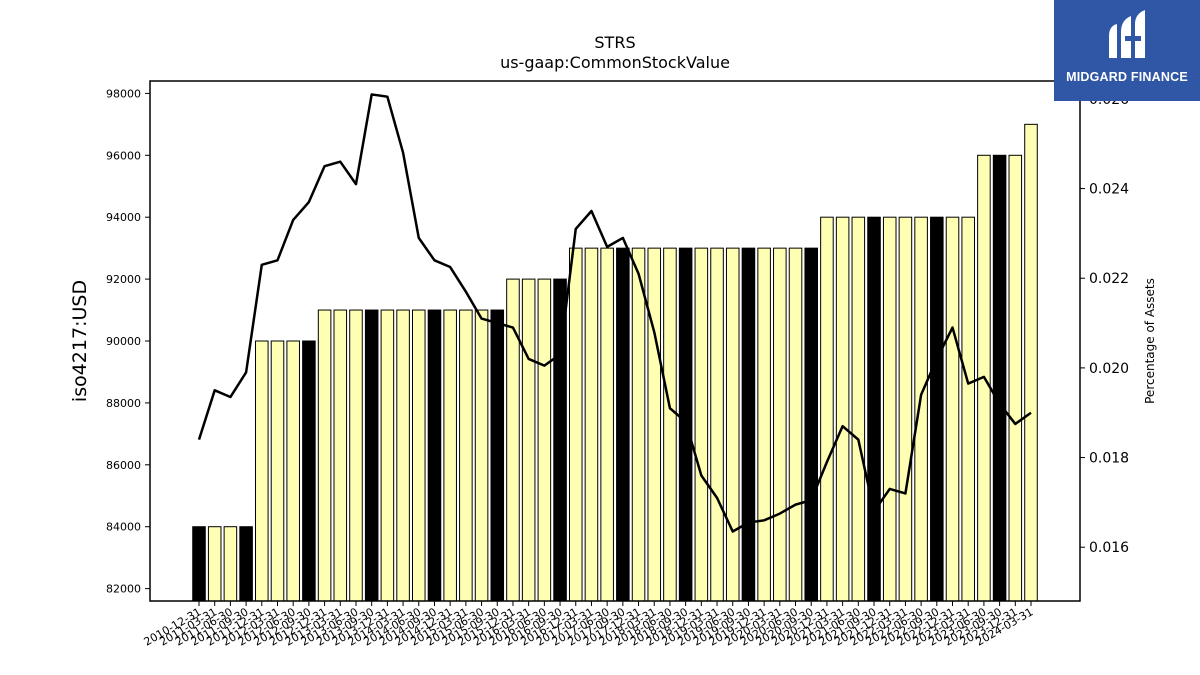  Describe the element at coordinates (614, 42) in the screenshot. I see `chart-title: STRS` at that location.